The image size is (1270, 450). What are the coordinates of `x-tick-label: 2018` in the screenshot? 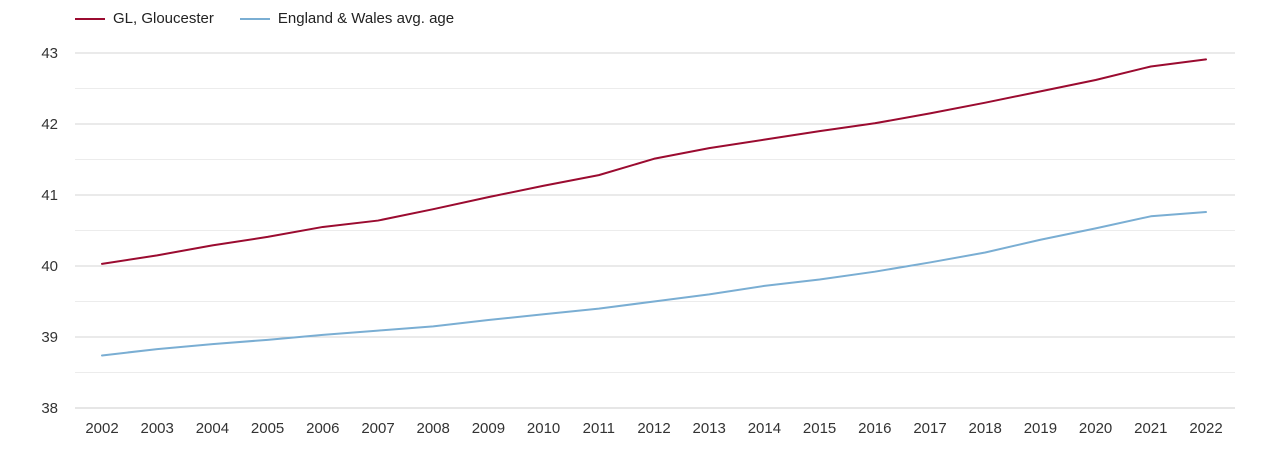 It's located at (985, 428).